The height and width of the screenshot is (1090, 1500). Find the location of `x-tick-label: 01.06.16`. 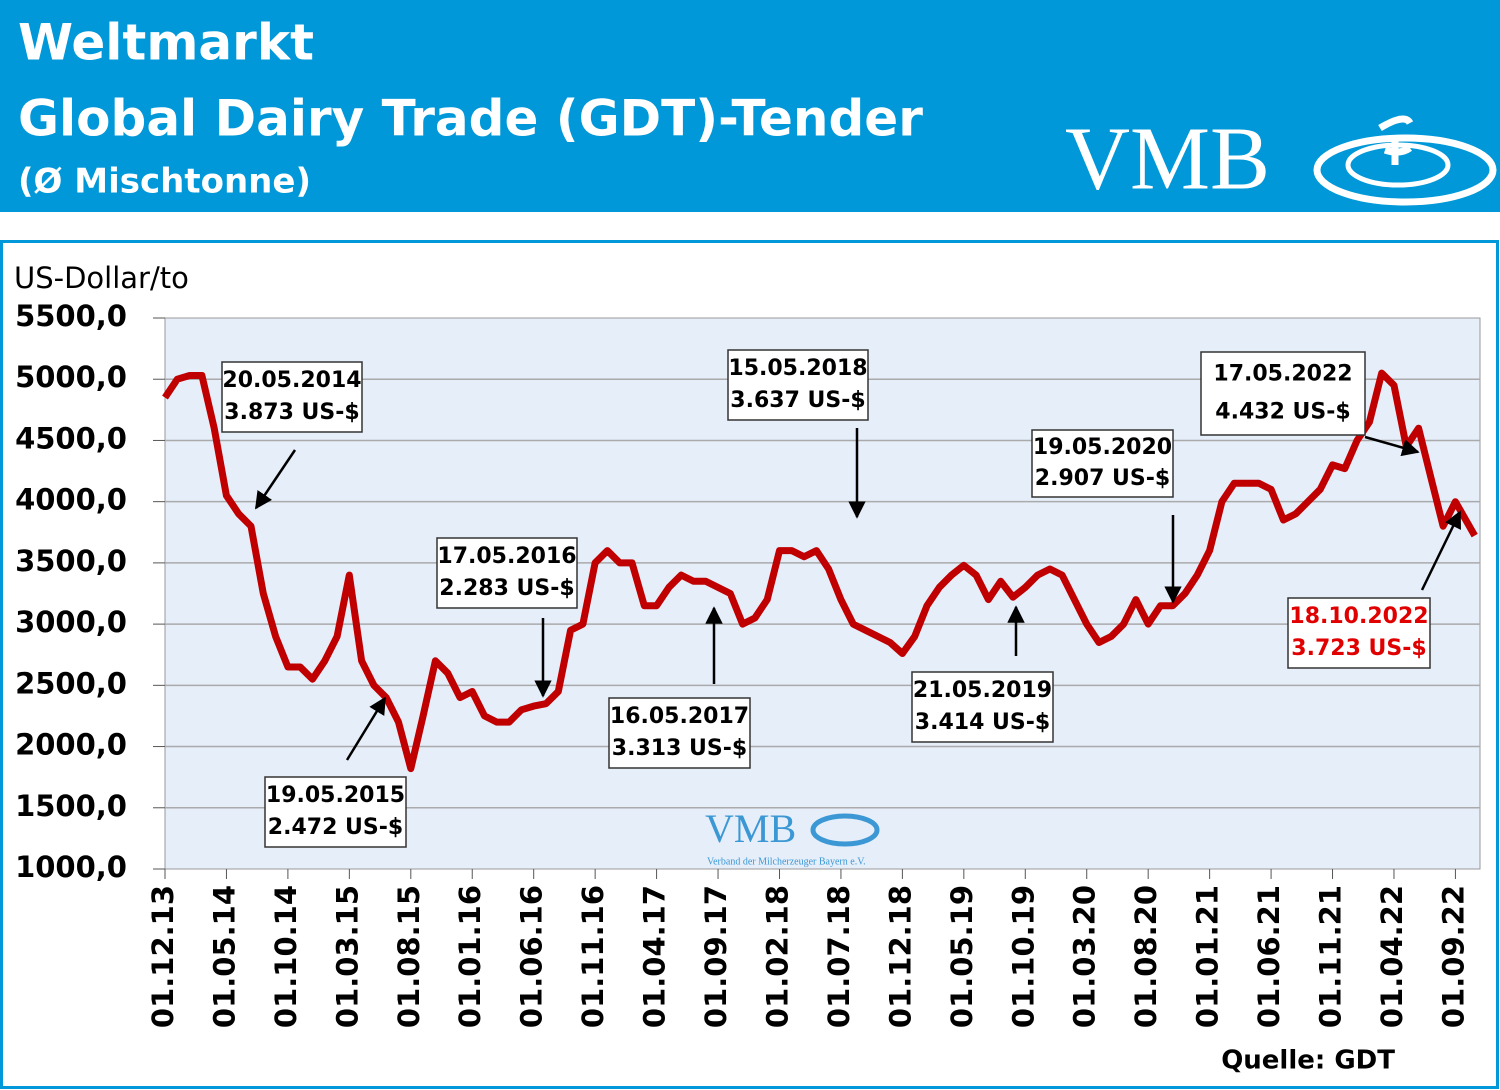

x-tick-label: 01.06.16 is located at coordinates (532, 956).